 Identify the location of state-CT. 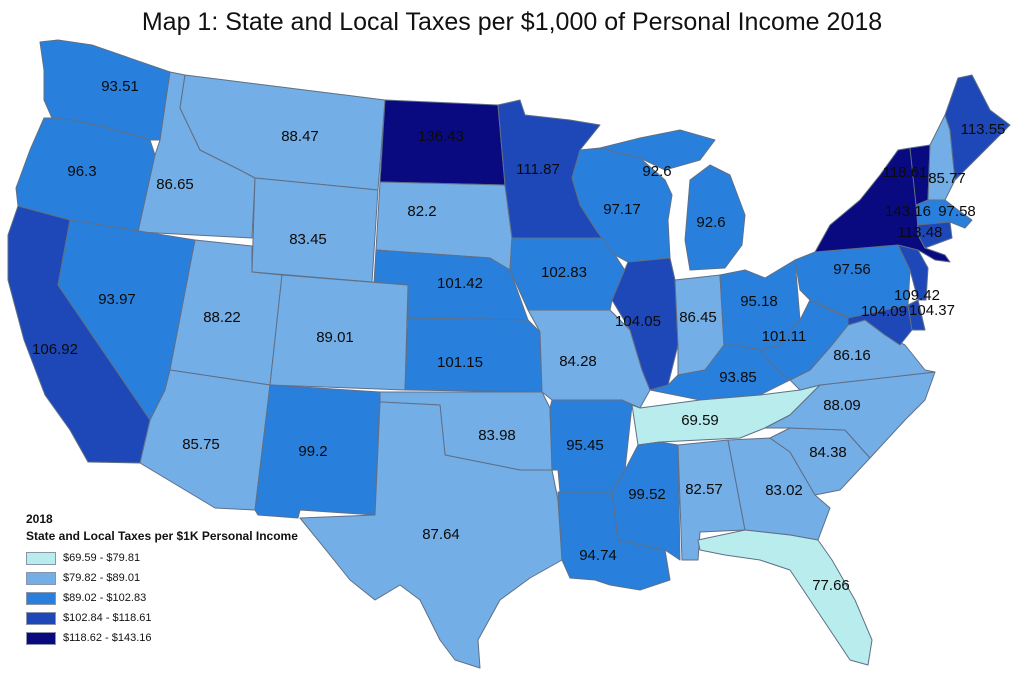
(935, 235).